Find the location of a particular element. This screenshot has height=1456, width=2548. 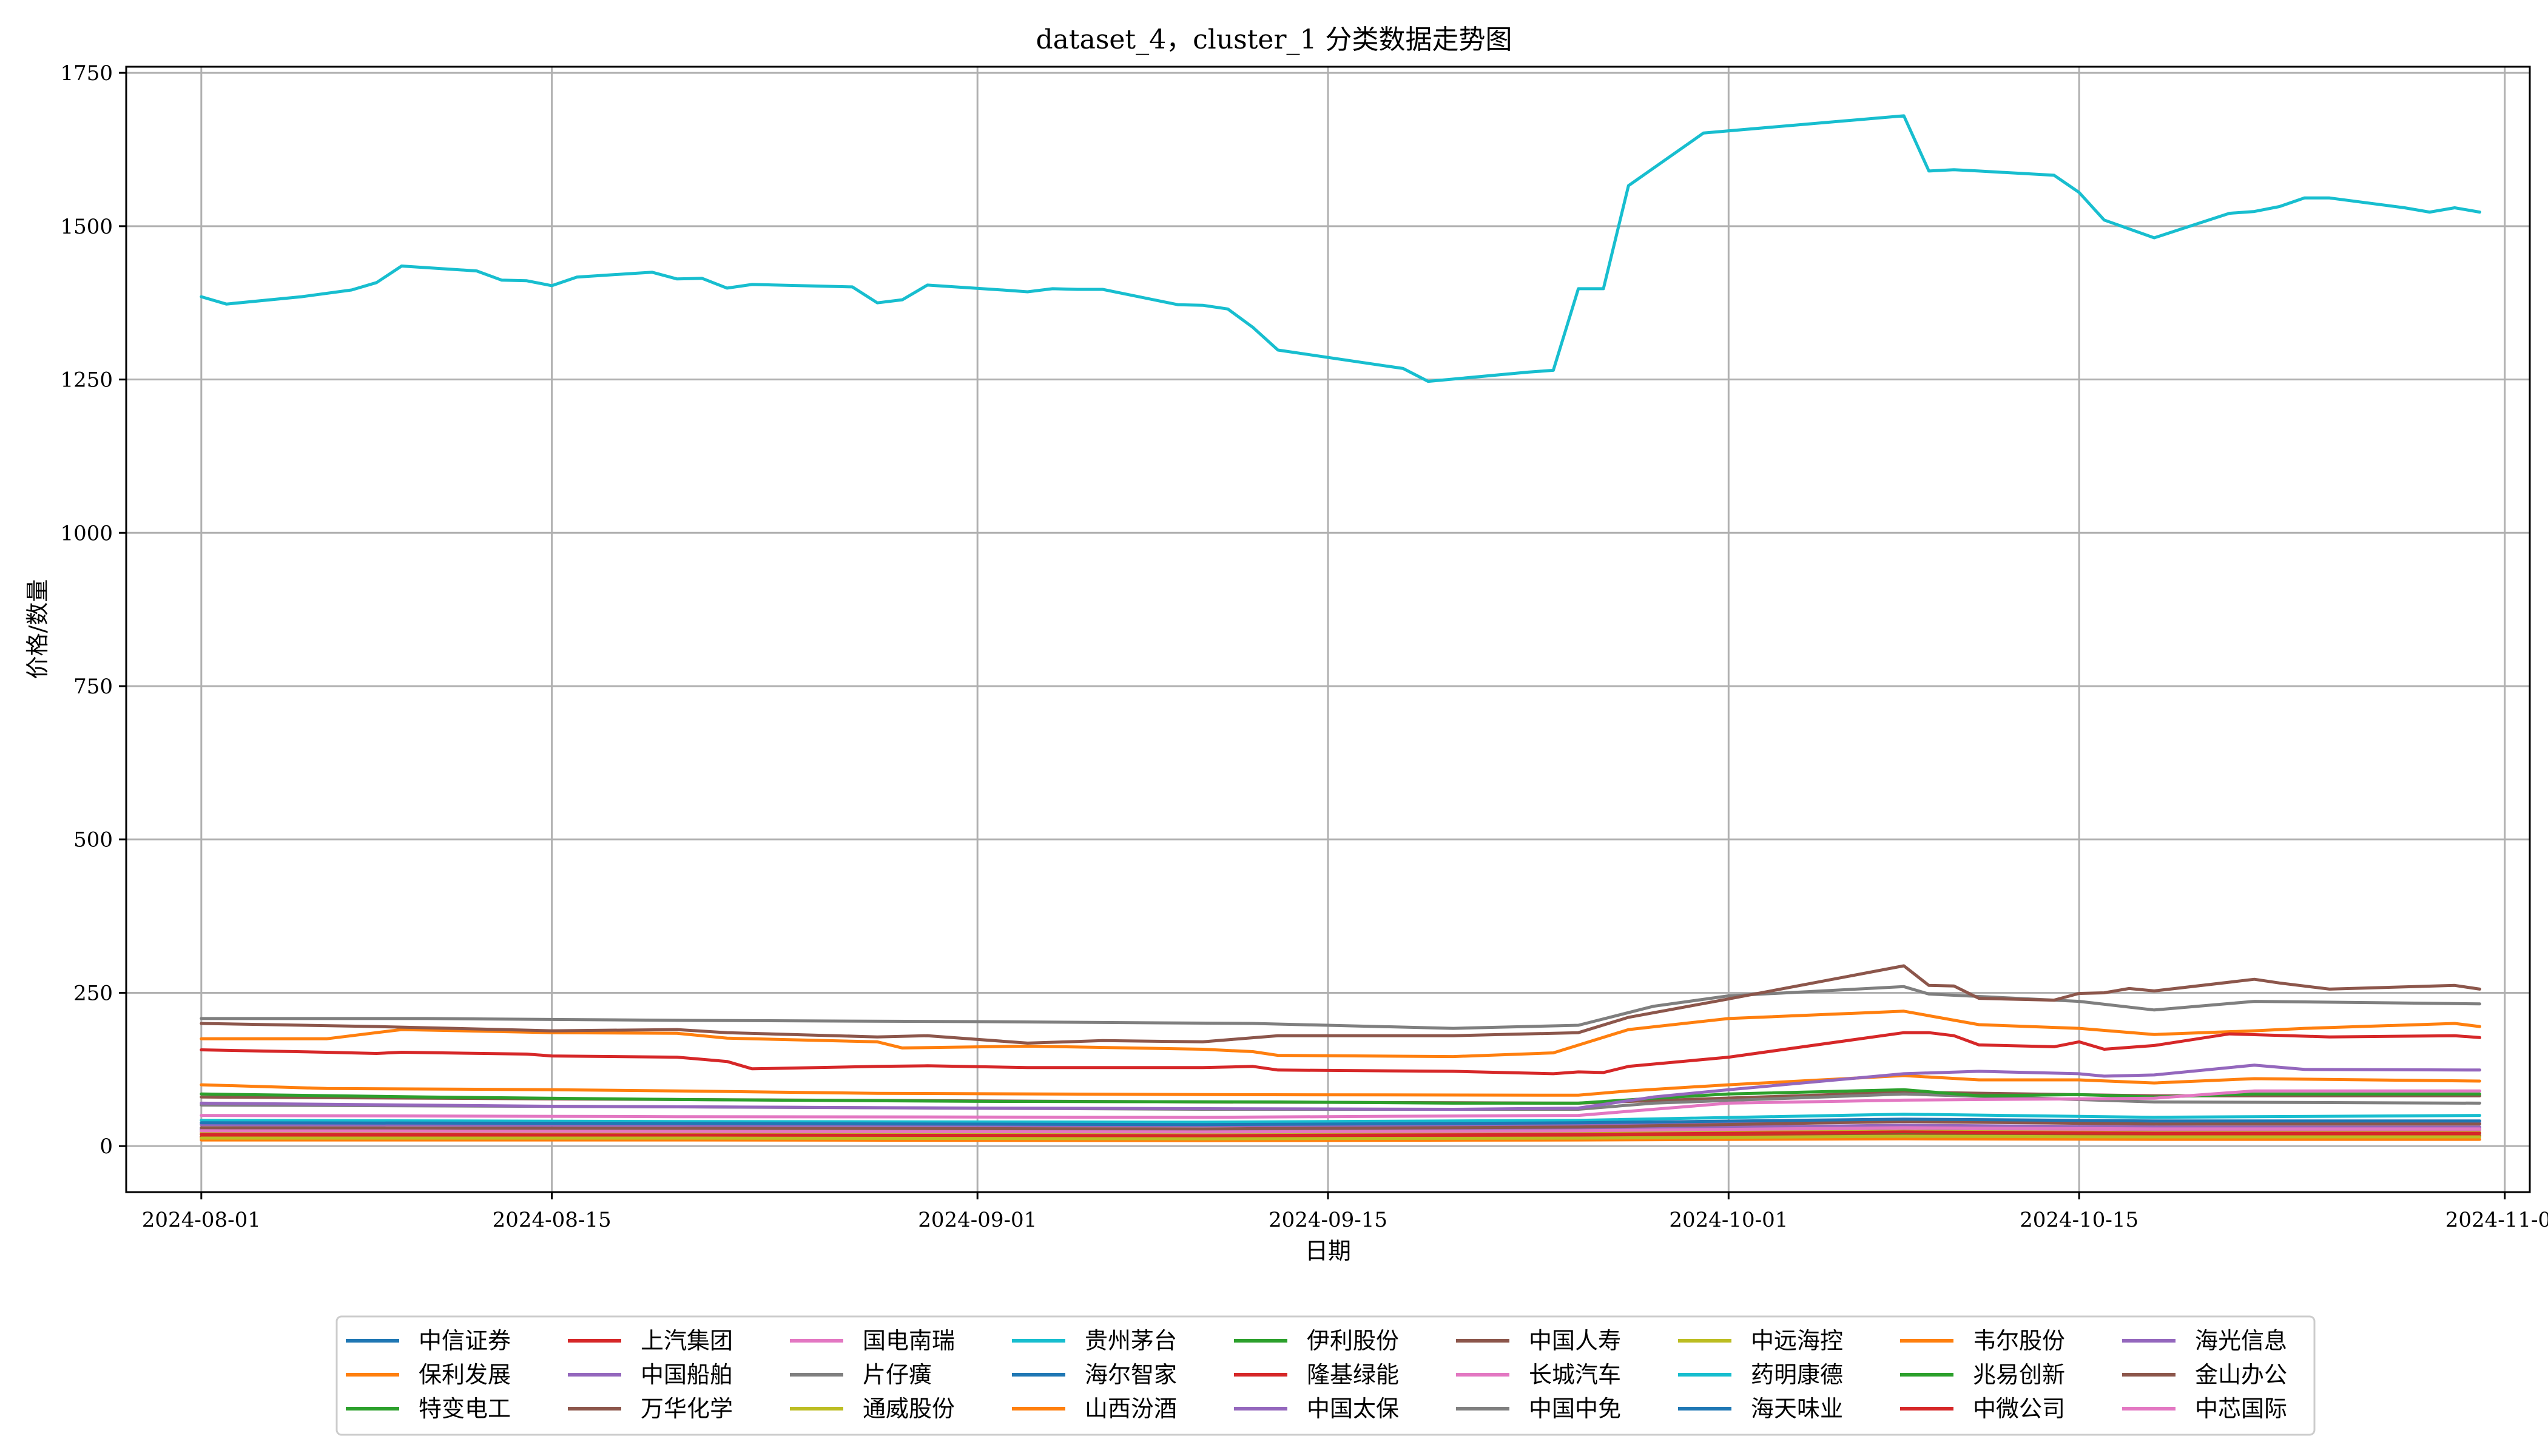

legend-label: 山西汾酒 is located at coordinates (1131, 1408).